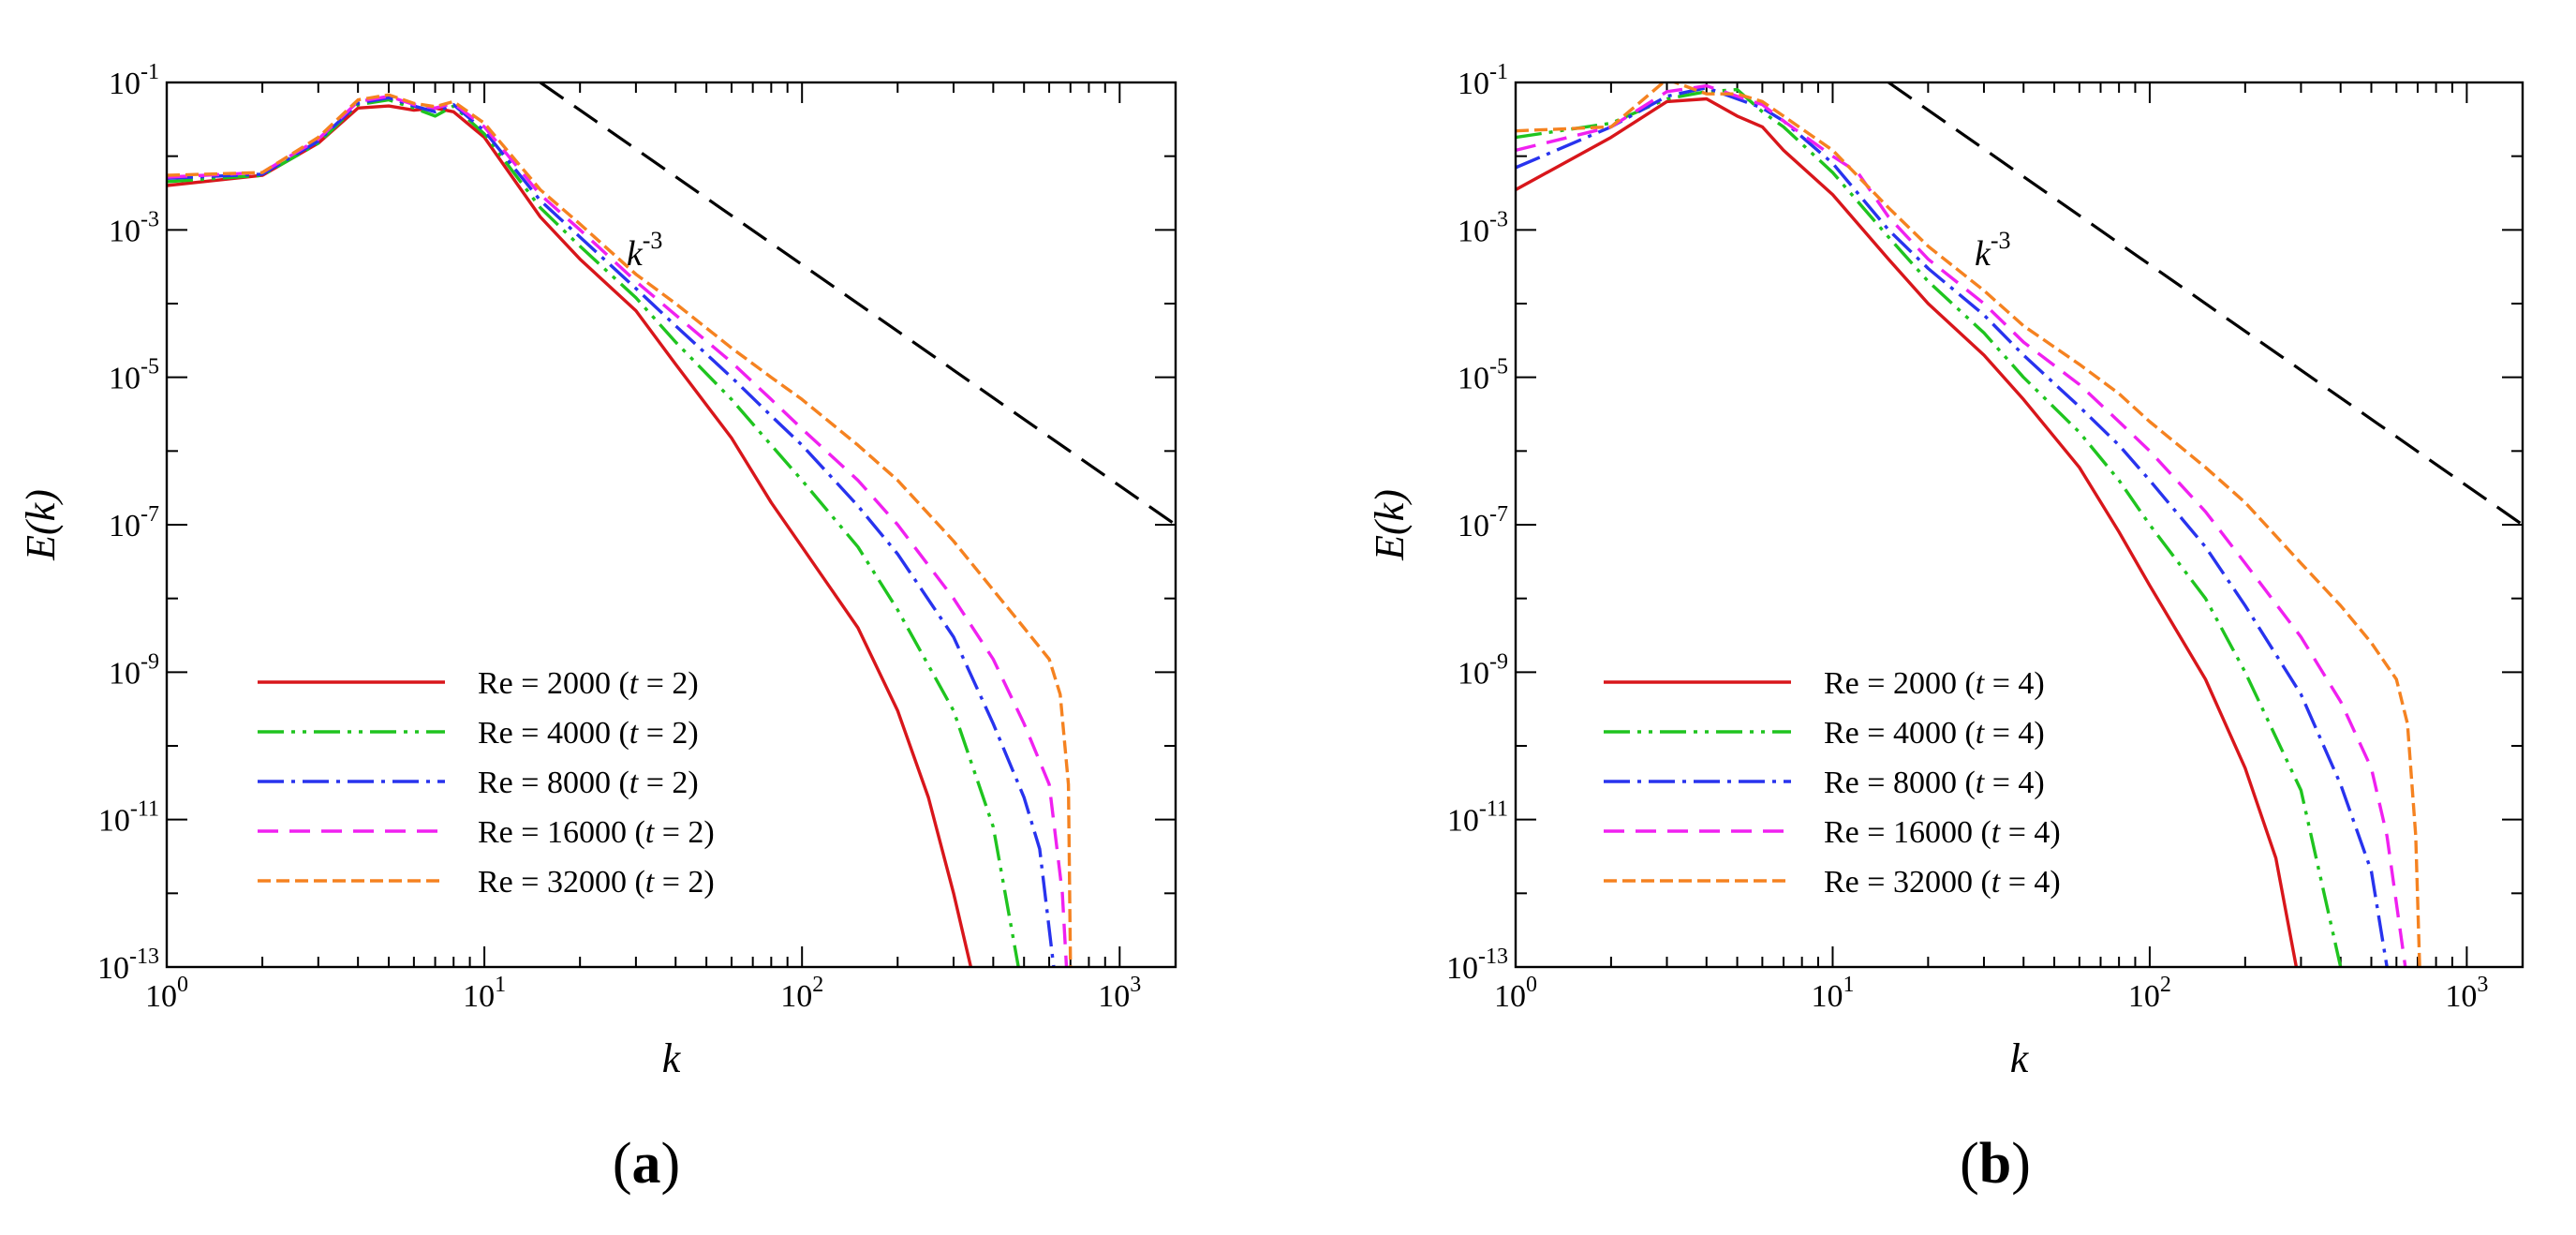 This screenshot has width=2576, height=1235. Describe the element at coordinates (1995, 1164) in the screenshot. I see `panel-label: (b)` at that location.